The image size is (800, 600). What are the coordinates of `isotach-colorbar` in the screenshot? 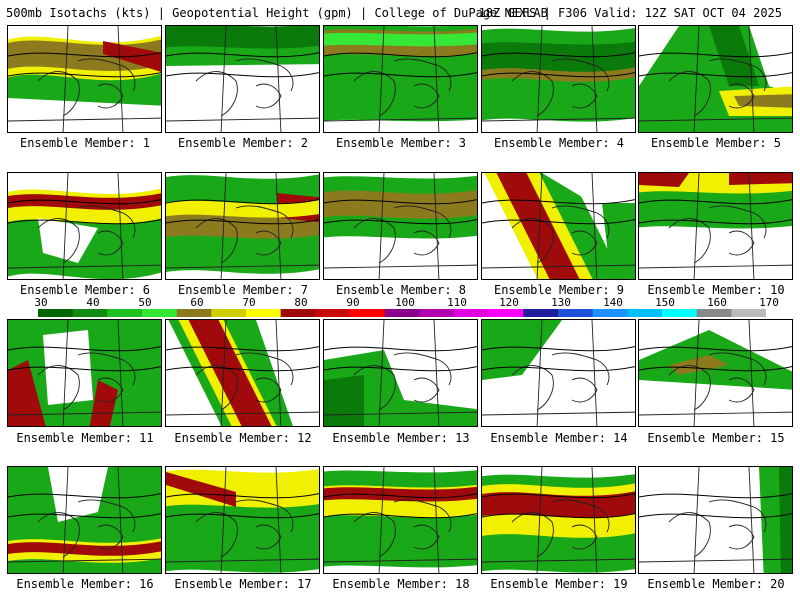 It's located at (402, 313).